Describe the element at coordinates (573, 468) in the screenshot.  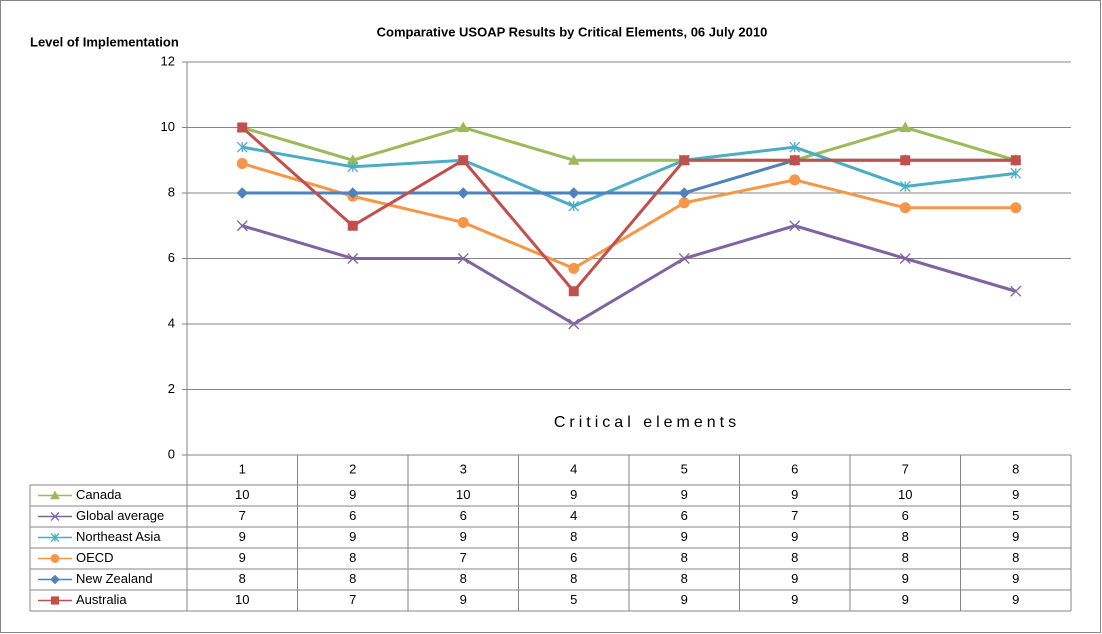
I see `x-tick-label: 4` at that location.